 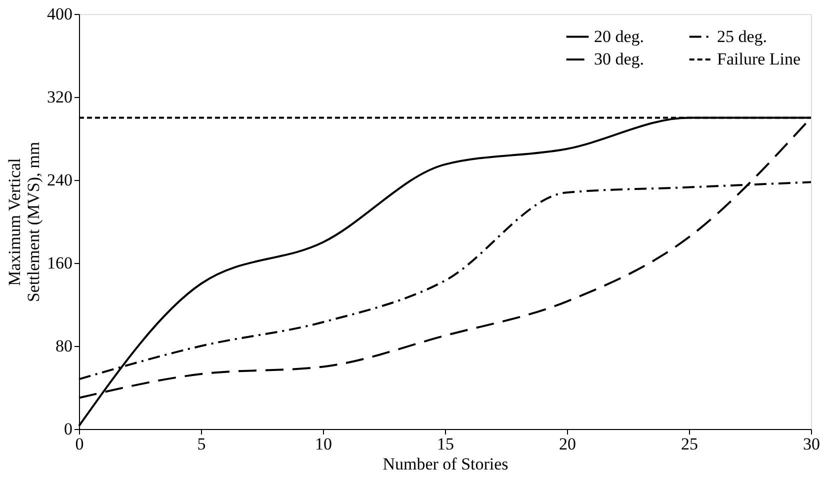 What do you see at coordinates (567, 444) in the screenshot?
I see `x-tick-label: 20` at bounding box center [567, 444].